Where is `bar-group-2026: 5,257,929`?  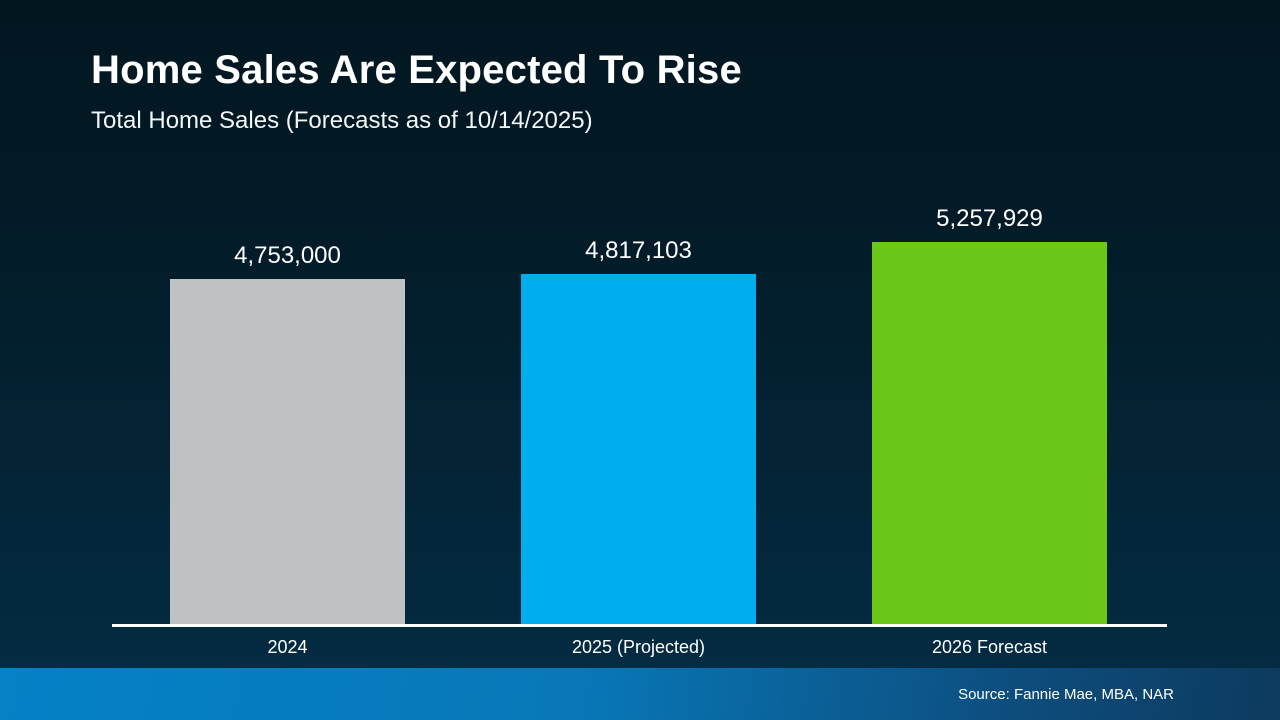
bar-group-2026: 5,257,929 is located at coordinates (989, 415).